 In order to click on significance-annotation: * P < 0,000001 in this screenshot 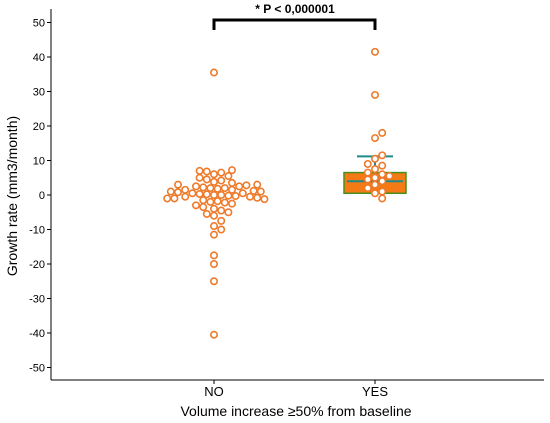, I will do `click(294, 16)`.